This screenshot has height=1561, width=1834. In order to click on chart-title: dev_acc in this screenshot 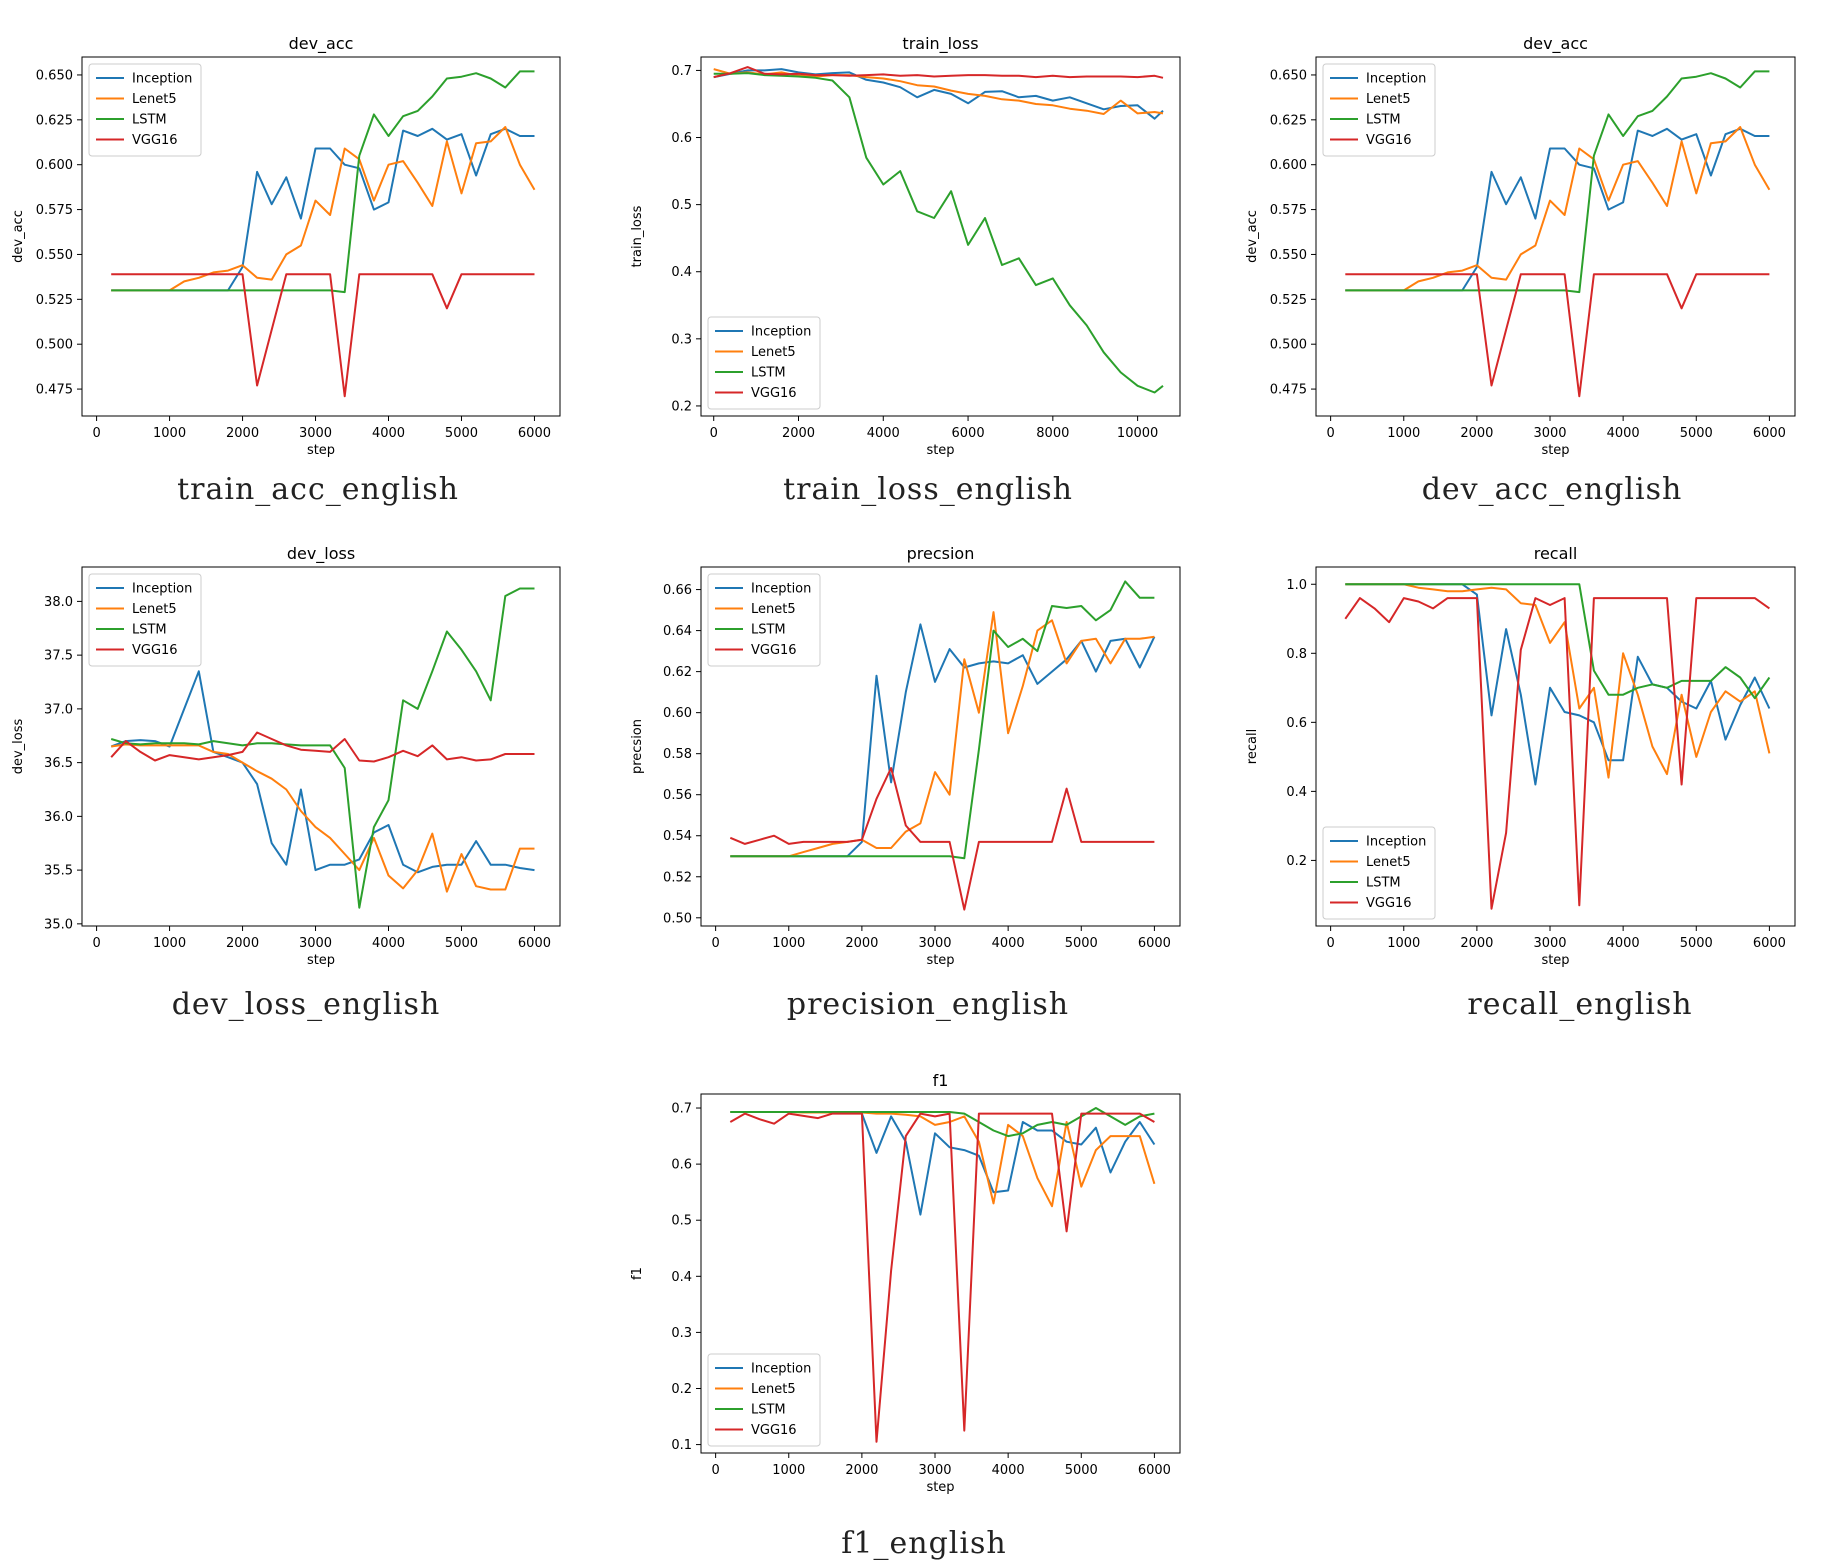, I will do `click(321, 44)`.